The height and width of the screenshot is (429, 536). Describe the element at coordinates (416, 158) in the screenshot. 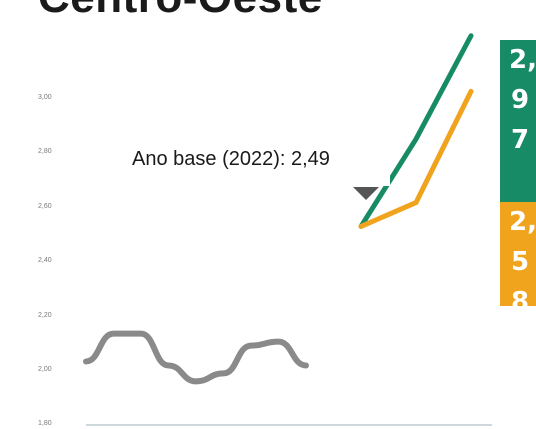

I see `orange-series-line` at that location.